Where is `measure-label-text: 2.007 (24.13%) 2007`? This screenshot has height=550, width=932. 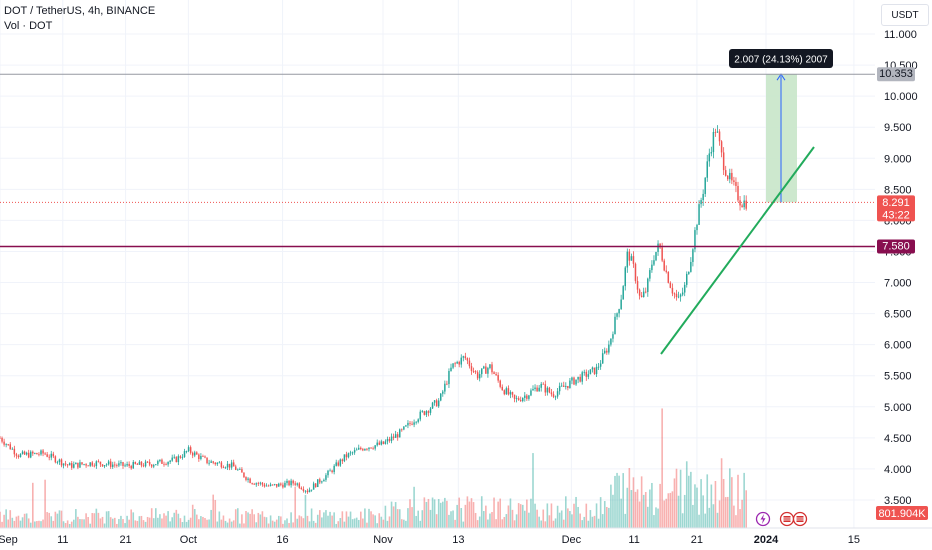 measure-label-text: 2.007 (24.13%) 2007 is located at coordinates (781, 60).